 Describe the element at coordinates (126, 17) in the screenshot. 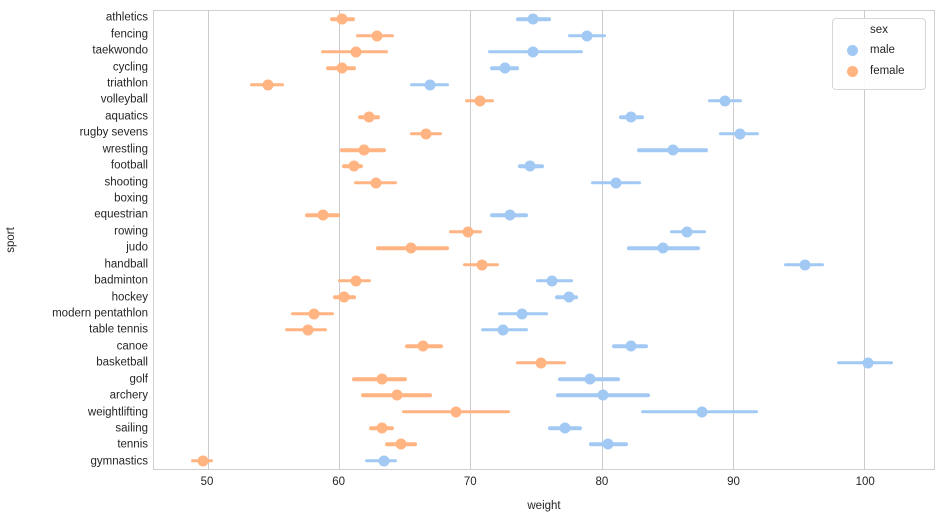

I see `y-tick-label: athletics` at that location.